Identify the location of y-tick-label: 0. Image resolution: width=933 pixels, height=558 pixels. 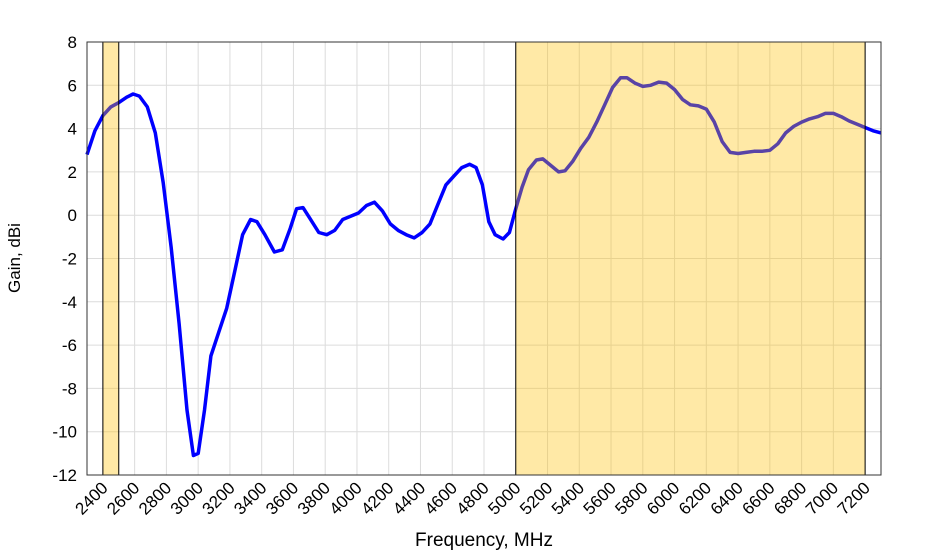
(72, 215).